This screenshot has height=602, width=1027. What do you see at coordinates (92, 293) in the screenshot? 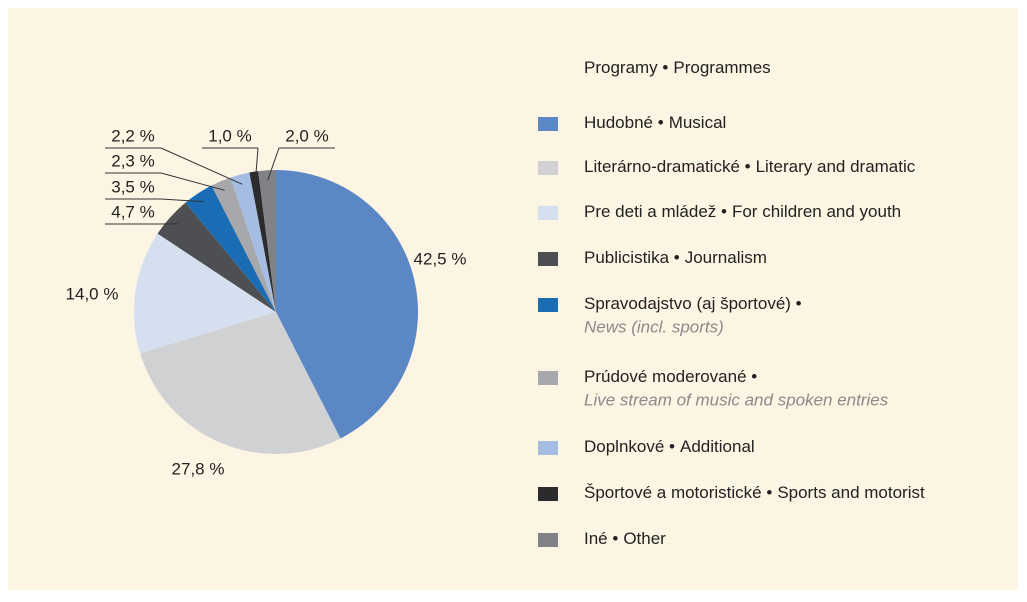
I see `data-label: 14,0 %` at bounding box center [92, 293].